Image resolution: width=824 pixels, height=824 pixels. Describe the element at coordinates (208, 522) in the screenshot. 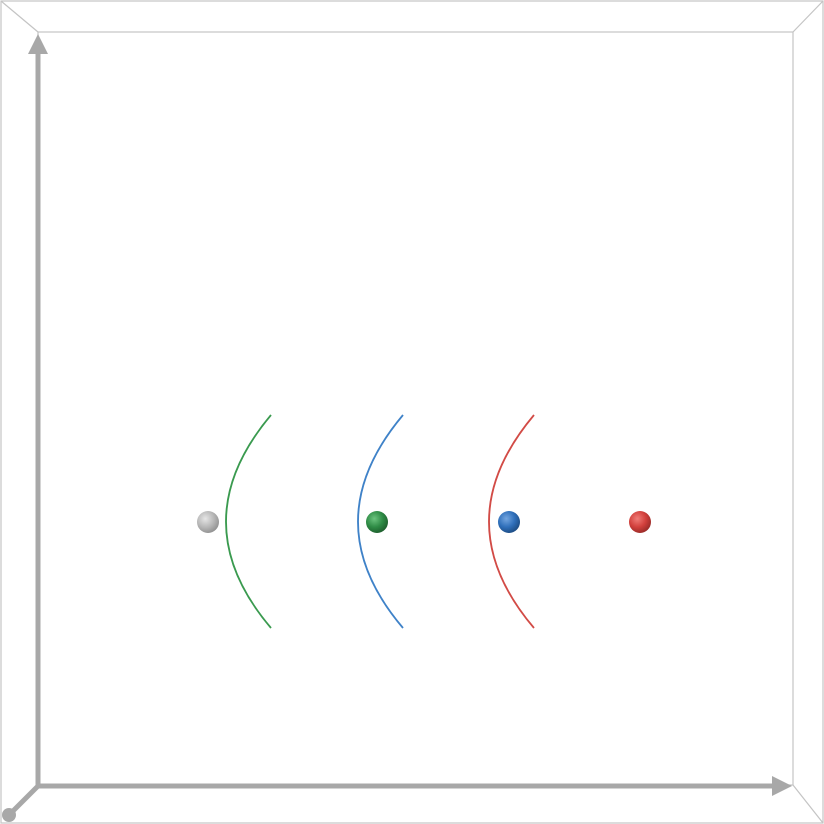

I see `sphere-gray` at that location.